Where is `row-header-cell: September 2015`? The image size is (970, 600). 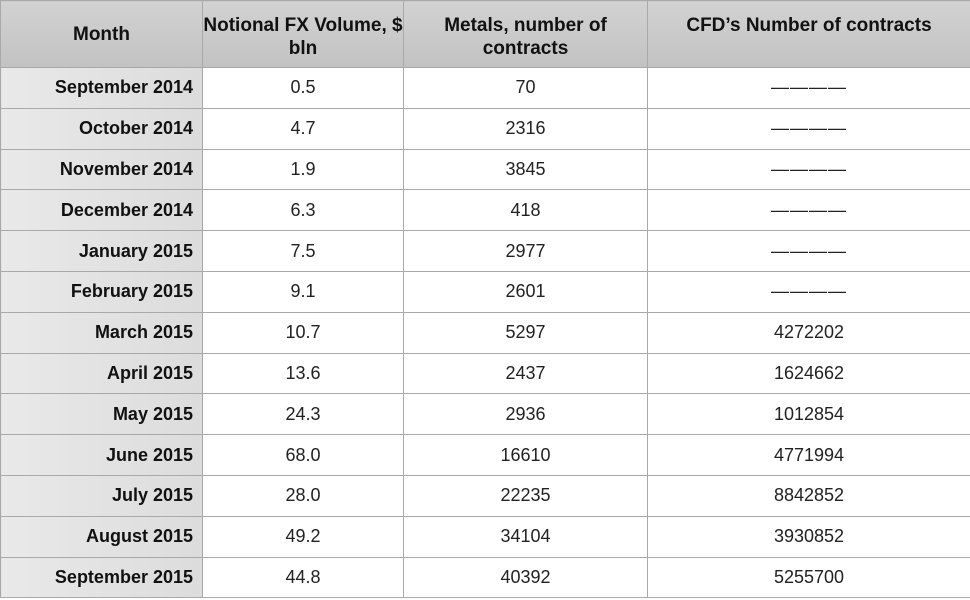
row-header-cell: September 2015 is located at coordinates (101, 577).